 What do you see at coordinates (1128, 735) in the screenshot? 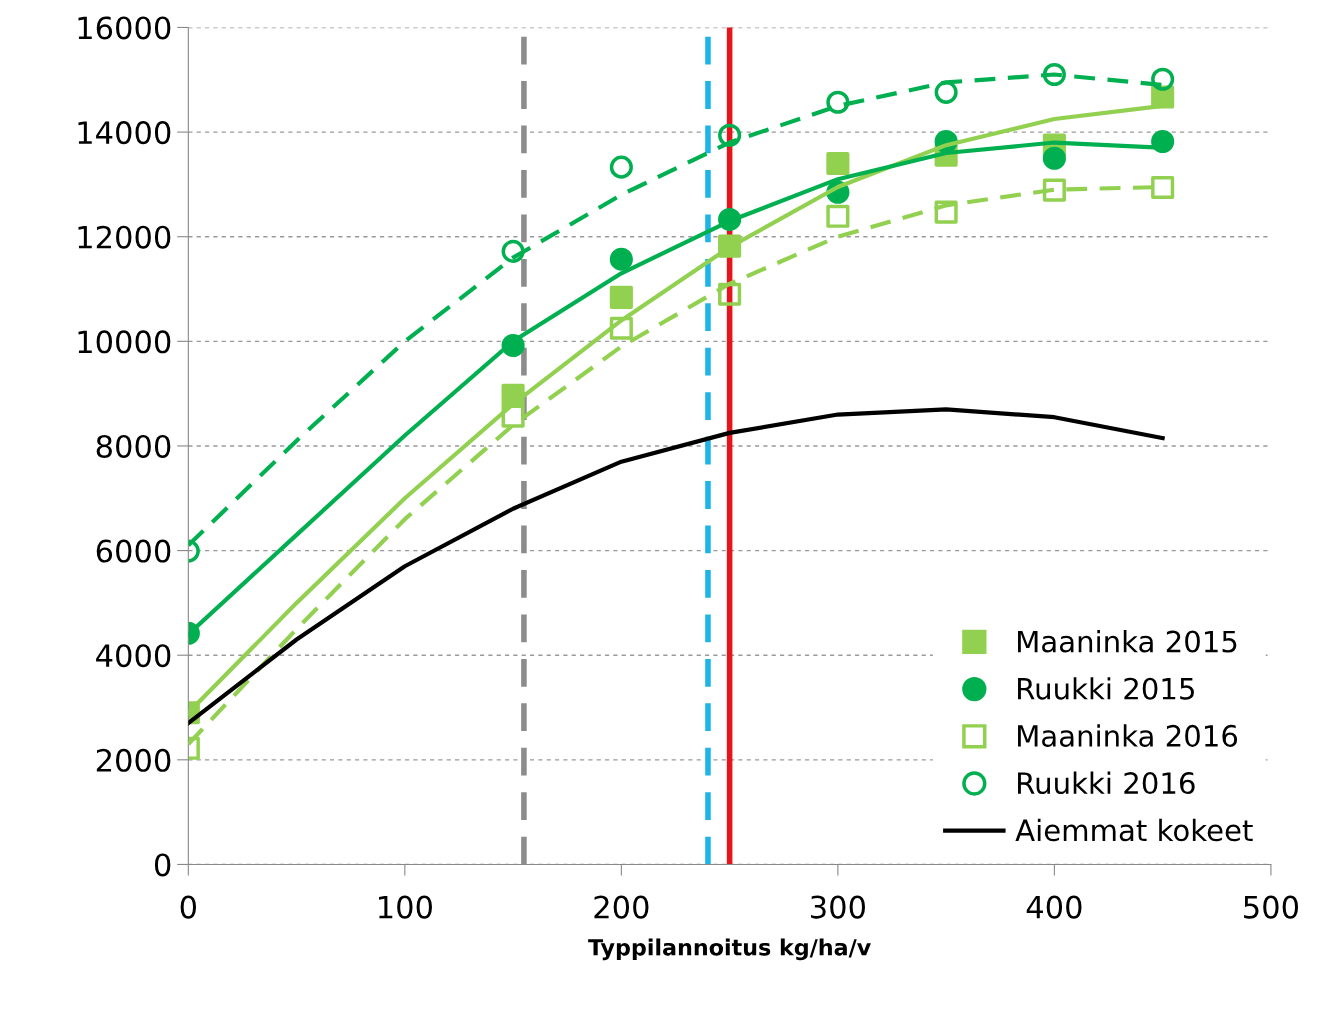
I see `legend-label: Maaninka 2016` at bounding box center [1128, 735].